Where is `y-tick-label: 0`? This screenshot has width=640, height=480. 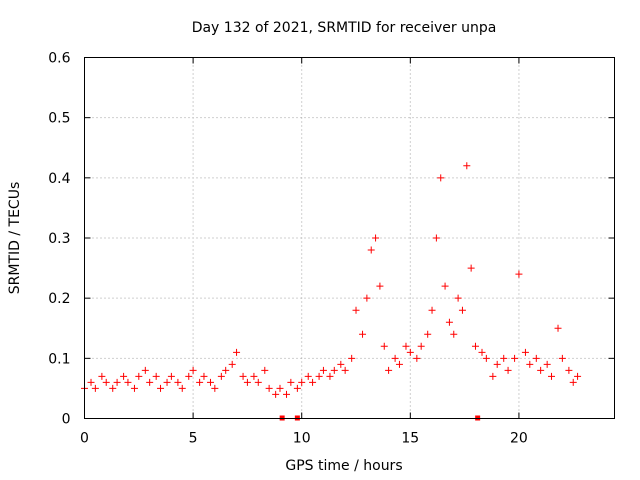 y-tick-label: 0 is located at coordinates (66, 420).